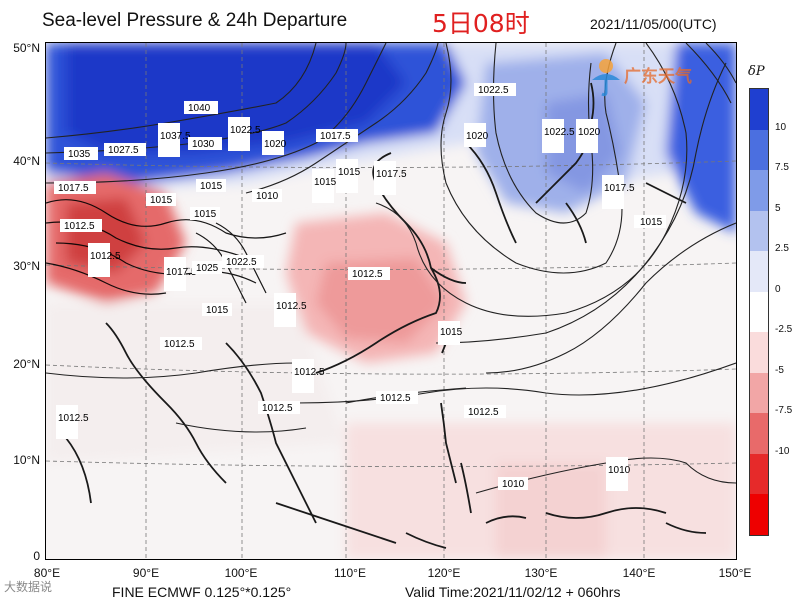 Image resolution: width=800 pixels, height=600 pixels. Describe the element at coordinates (778, 208) in the screenshot. I see `colorbar-label: 5` at that location.